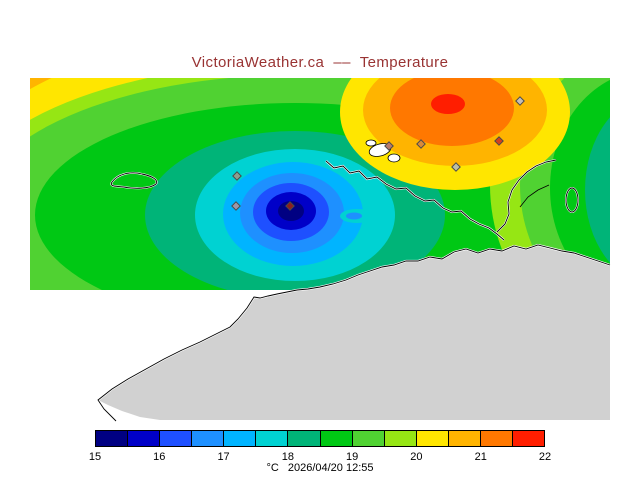  Describe the element at coordinates (320, 62) in the screenshot. I see `map-title: VictoriaWeather.ca –– Temperature` at that location.